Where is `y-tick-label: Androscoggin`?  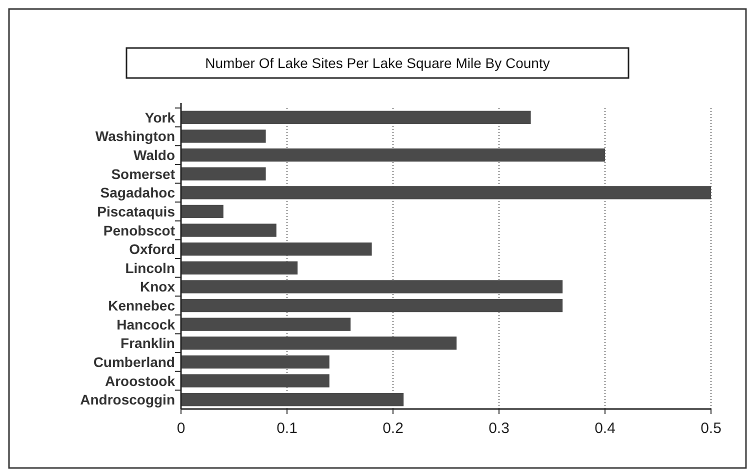
y-tick-label: Androscoggin is located at coordinates (127, 400).